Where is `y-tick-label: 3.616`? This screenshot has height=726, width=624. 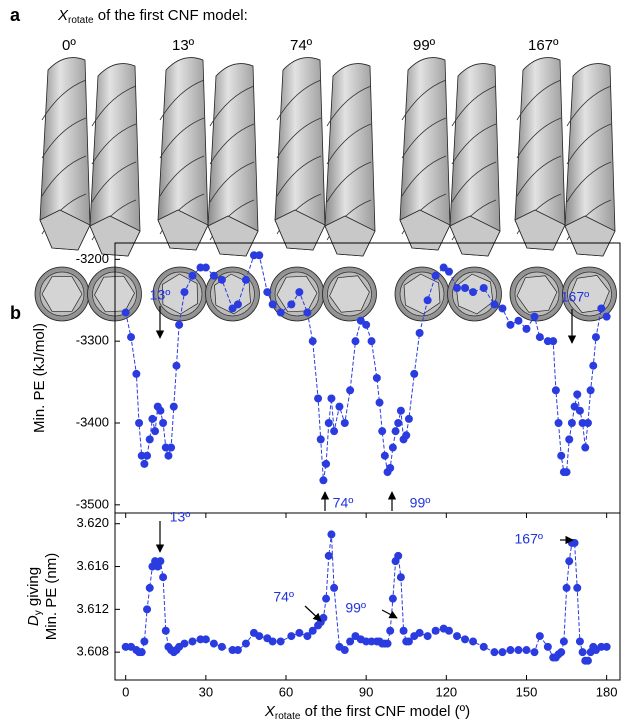
y-tick-label: 3.616 is located at coordinates (92, 565).